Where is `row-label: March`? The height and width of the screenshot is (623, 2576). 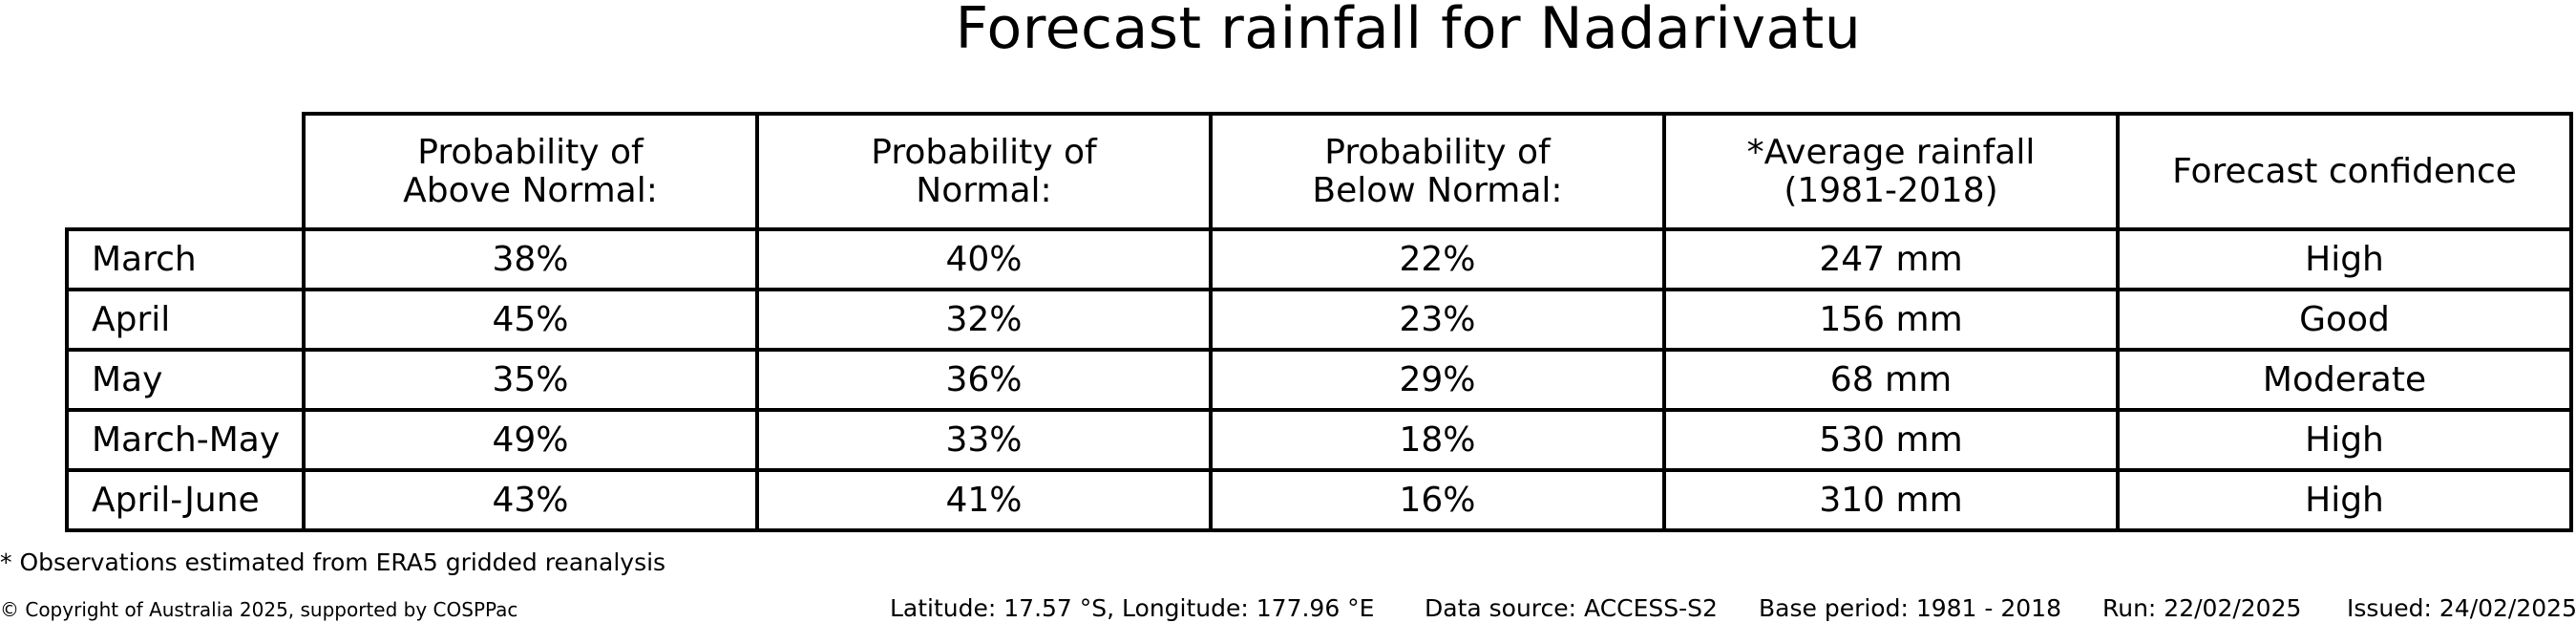 row-label: March is located at coordinates (185, 259).